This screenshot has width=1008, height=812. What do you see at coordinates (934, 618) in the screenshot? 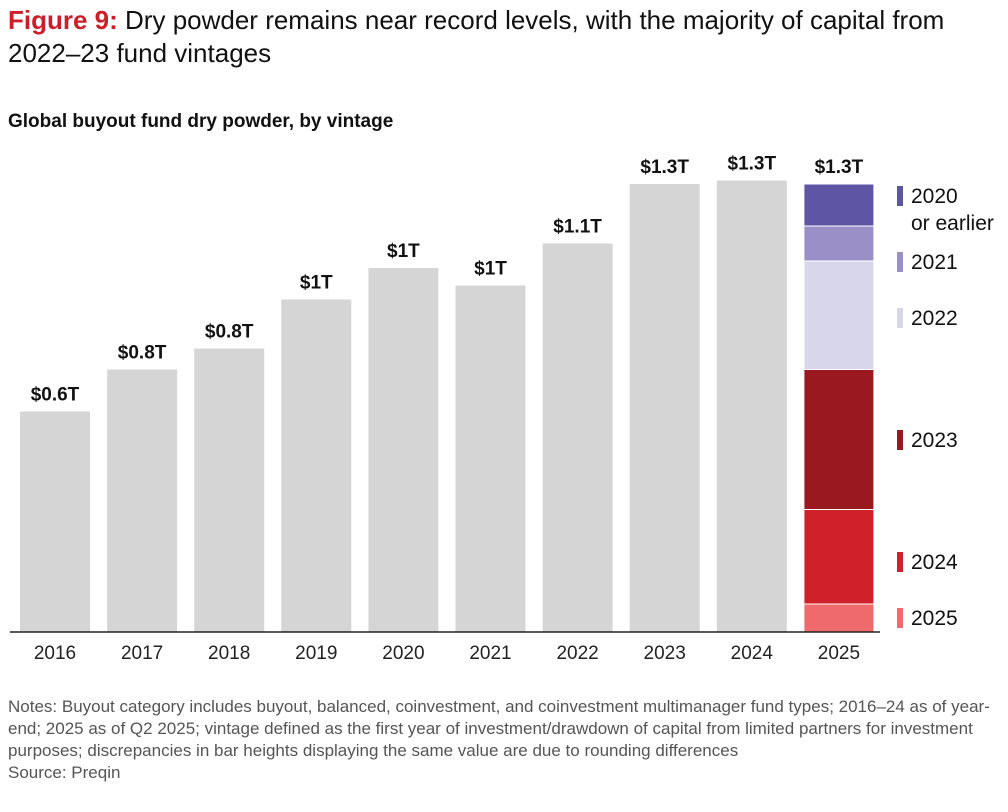
I see `legend-label-2025: 2025` at bounding box center [934, 618].